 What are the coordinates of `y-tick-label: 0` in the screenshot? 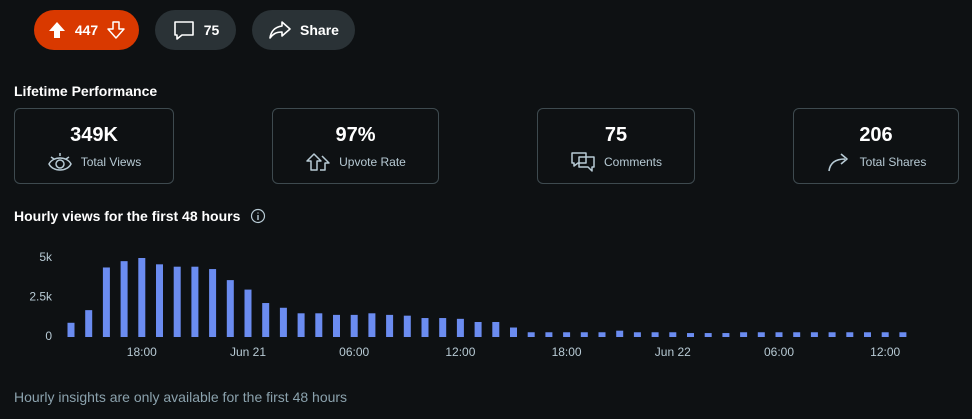 It's located at (48, 336).